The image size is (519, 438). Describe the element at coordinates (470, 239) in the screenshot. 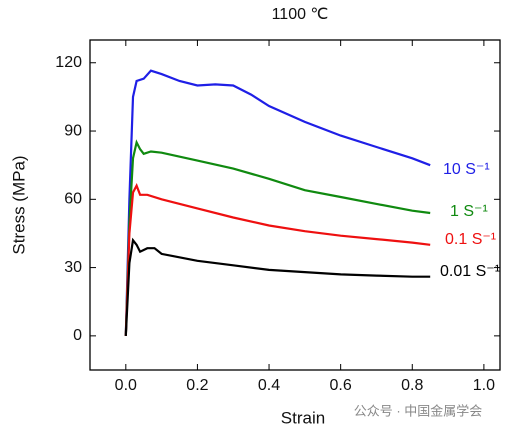

I see `series-label: 0.1 S⁻¹` at that location.